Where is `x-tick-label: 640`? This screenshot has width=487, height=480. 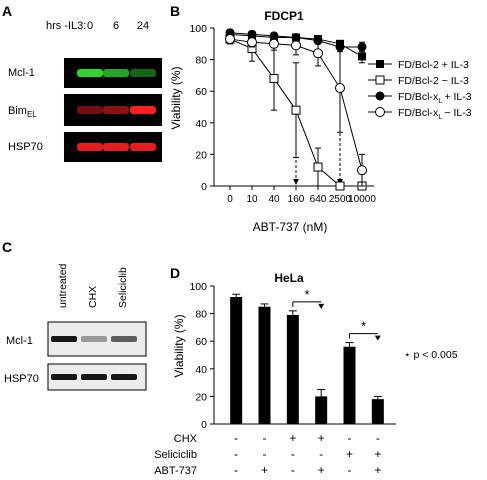 x-tick-label: 640 is located at coordinates (318, 199).